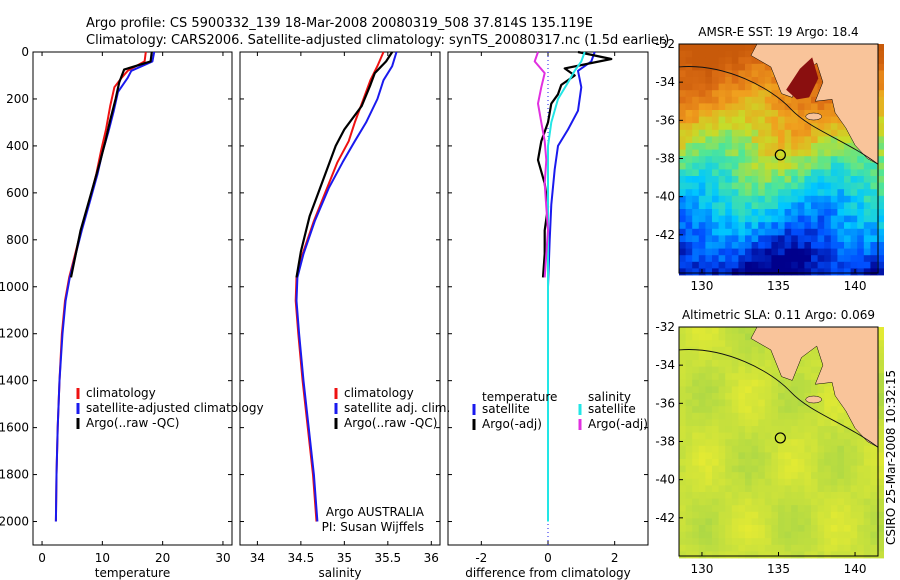  Describe the element at coordinates (618, 424) in the screenshot. I see `legend-entry: Argo(-adj)` at that location.